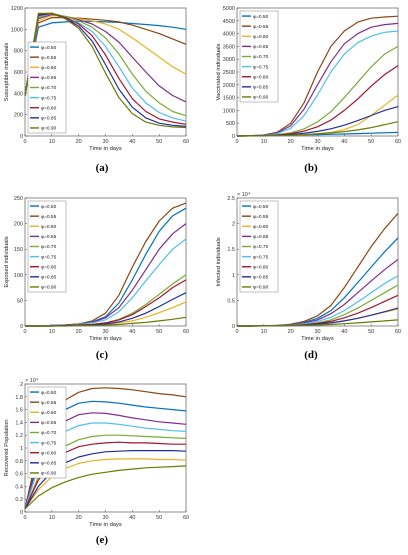 This screenshot has width=408, height=555. I want to click on y-tick-label: 1200, so click(17, 9).